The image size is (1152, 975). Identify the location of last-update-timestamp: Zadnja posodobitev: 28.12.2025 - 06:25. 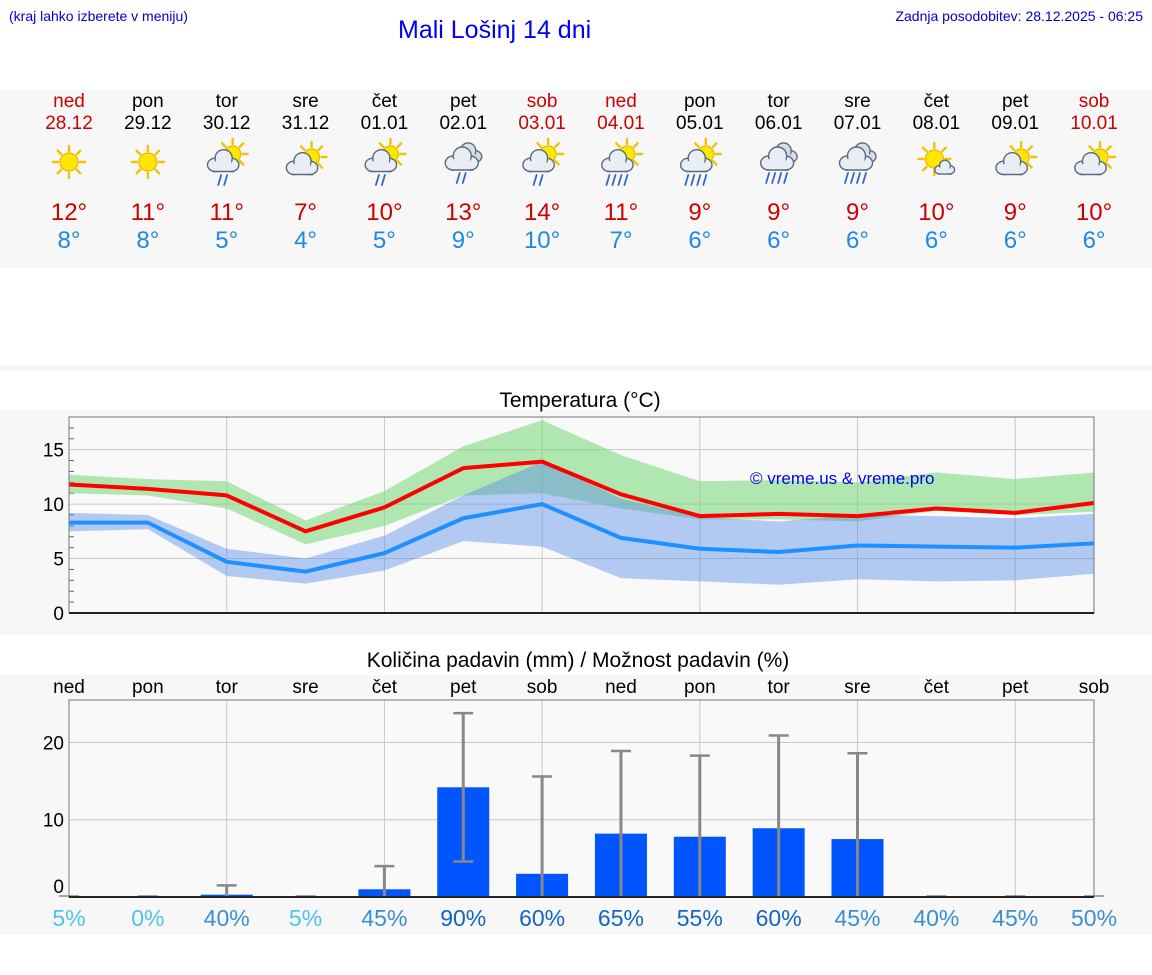
(1019, 16).